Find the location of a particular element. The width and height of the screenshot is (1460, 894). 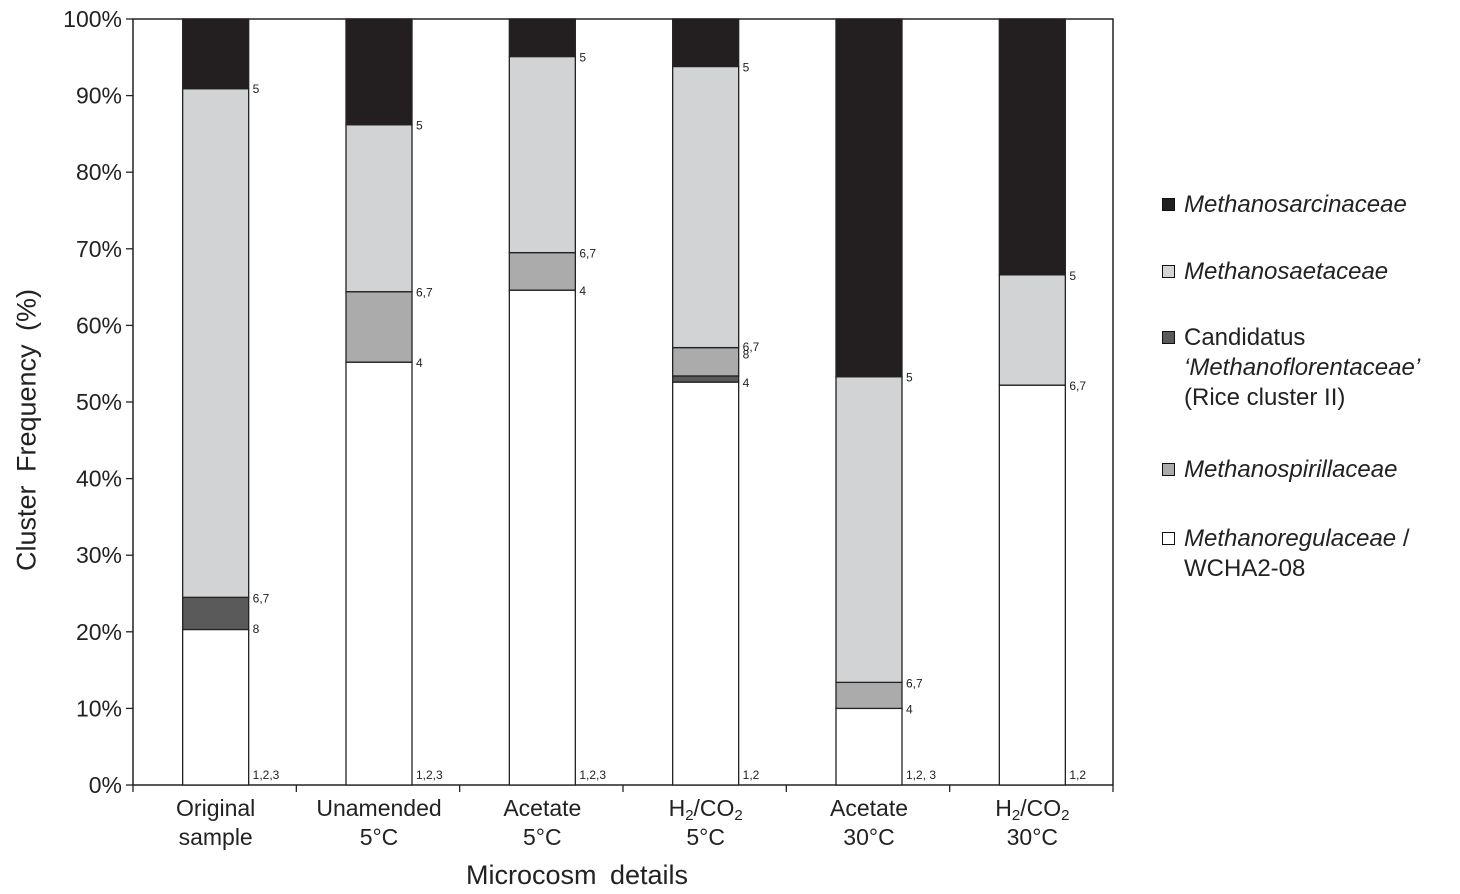

y-axis-title-text: Cluster Frequency (%) is located at coordinates (26, 430).